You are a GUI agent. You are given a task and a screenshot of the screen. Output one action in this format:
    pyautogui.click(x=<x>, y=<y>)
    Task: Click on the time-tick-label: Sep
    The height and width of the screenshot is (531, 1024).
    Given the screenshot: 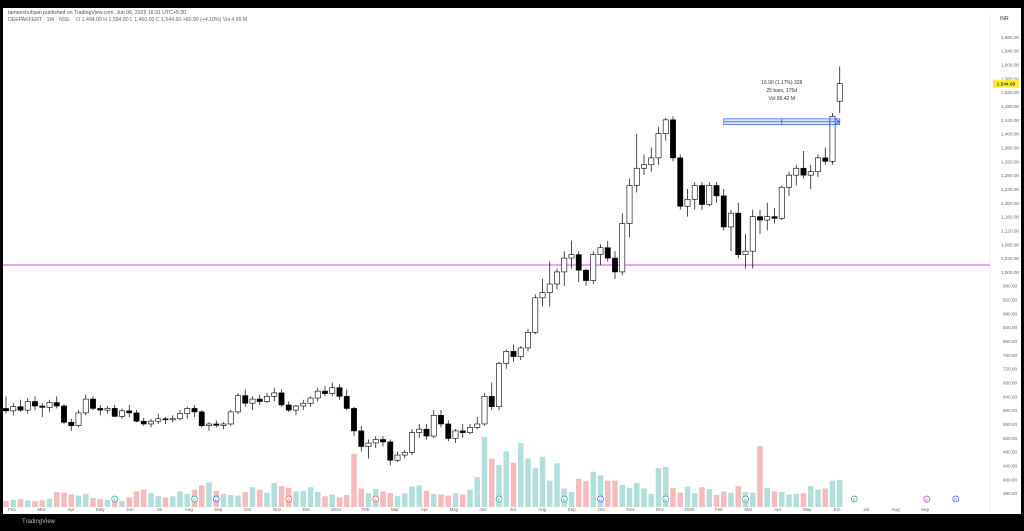 What is the action you would take?
    pyautogui.click(x=925, y=509)
    